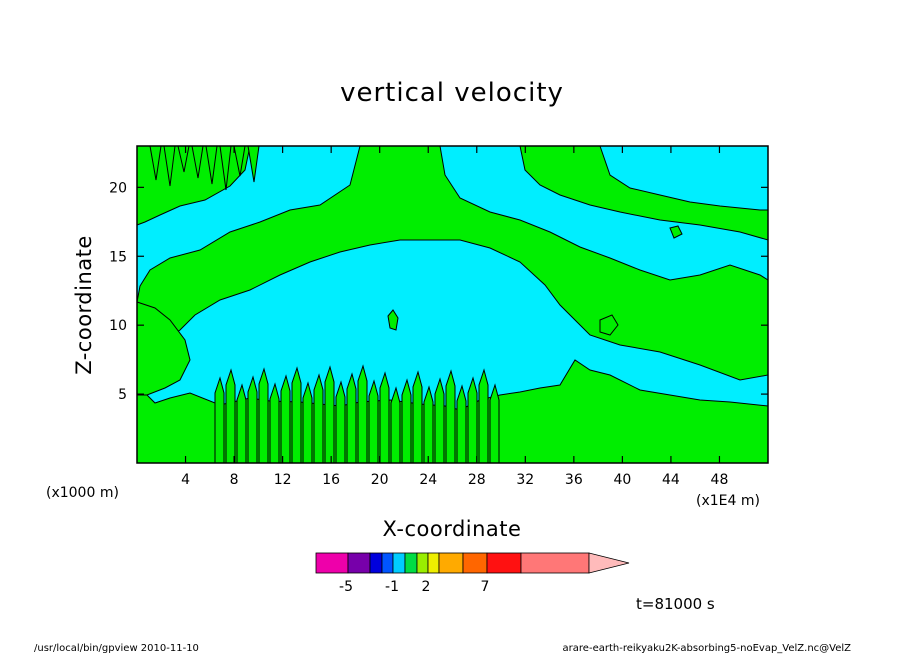 The width and height of the screenshot is (904, 654). Describe the element at coordinates (122, 395) in the screenshot. I see `y-tick-label: 5` at that location.